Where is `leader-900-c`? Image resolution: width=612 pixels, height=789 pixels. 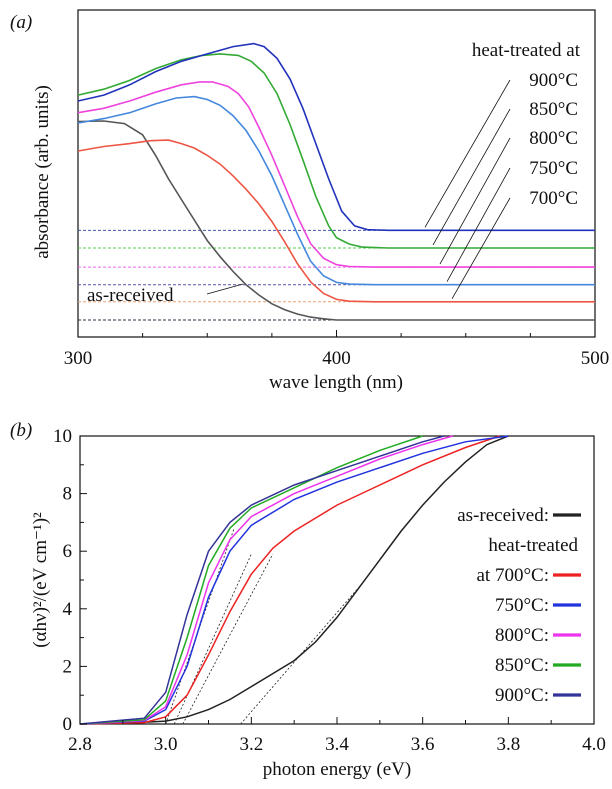 leader-900-c is located at coordinates (467, 153).